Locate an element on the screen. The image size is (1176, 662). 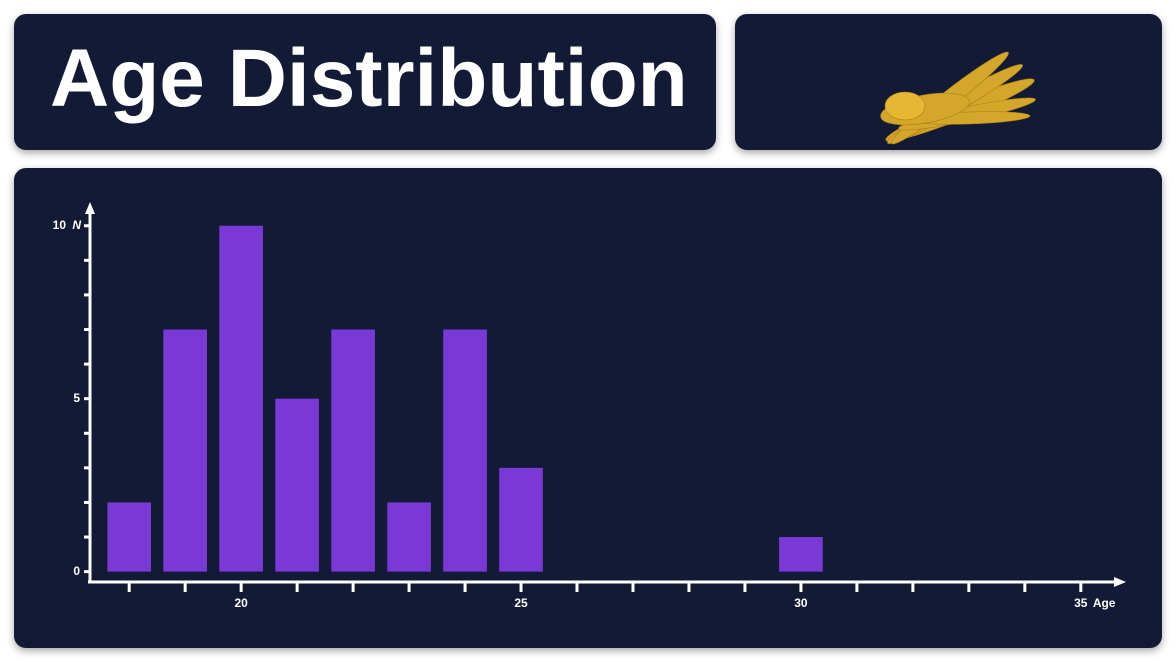
x-axis-arrow is located at coordinates (1120, 582).